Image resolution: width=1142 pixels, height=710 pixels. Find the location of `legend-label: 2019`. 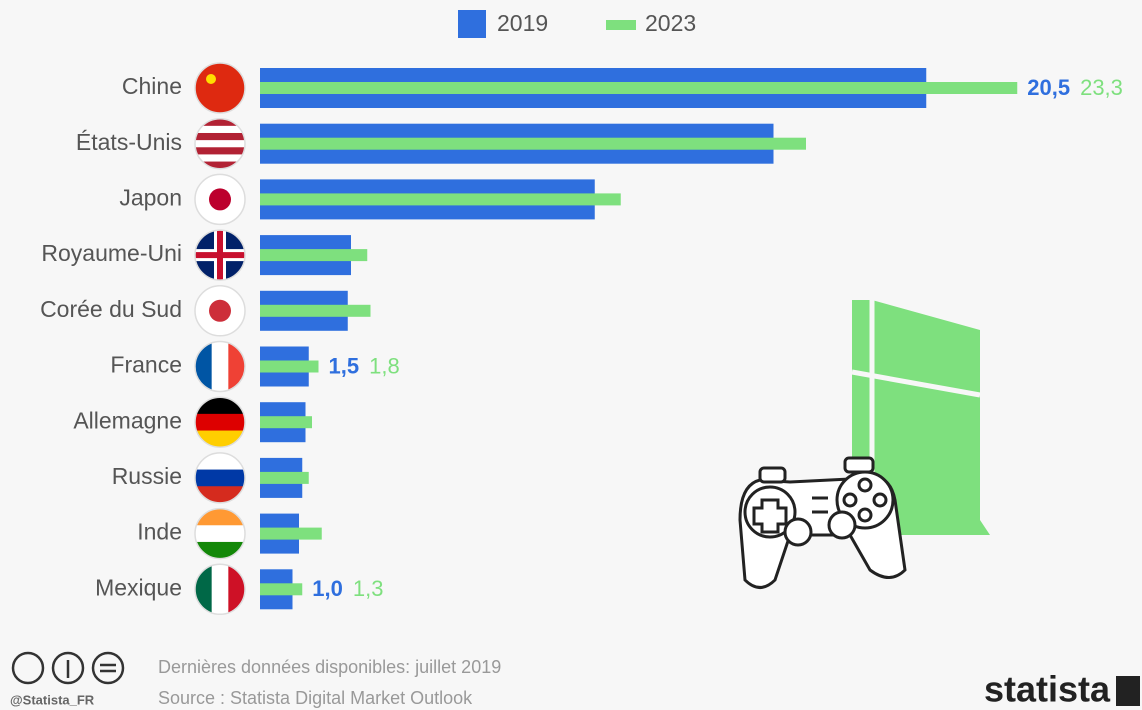

legend-label: 2019 is located at coordinates (522, 23).